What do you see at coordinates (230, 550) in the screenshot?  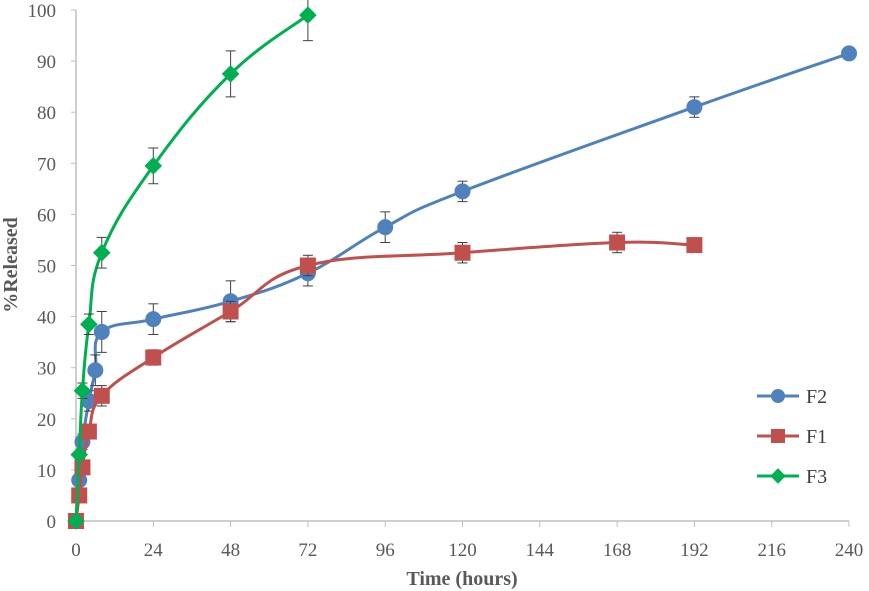 I see `x-tick-label: 48` at bounding box center [230, 550].